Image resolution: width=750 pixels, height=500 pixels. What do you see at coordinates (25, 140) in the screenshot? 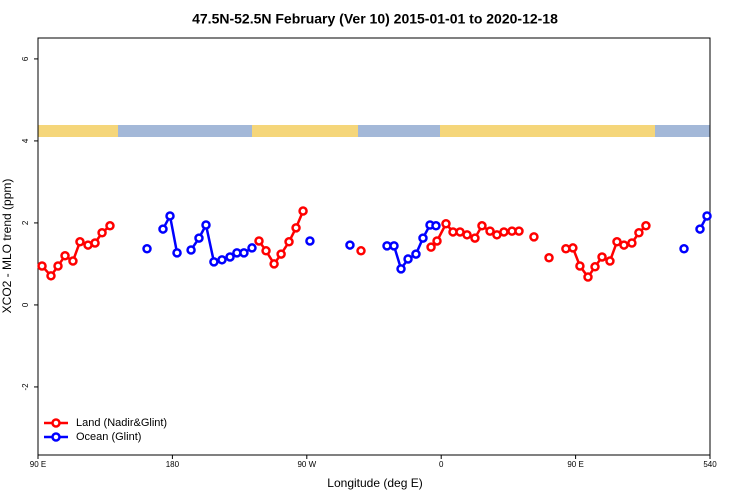
I see `y-tick-label: 4` at bounding box center [25, 140].